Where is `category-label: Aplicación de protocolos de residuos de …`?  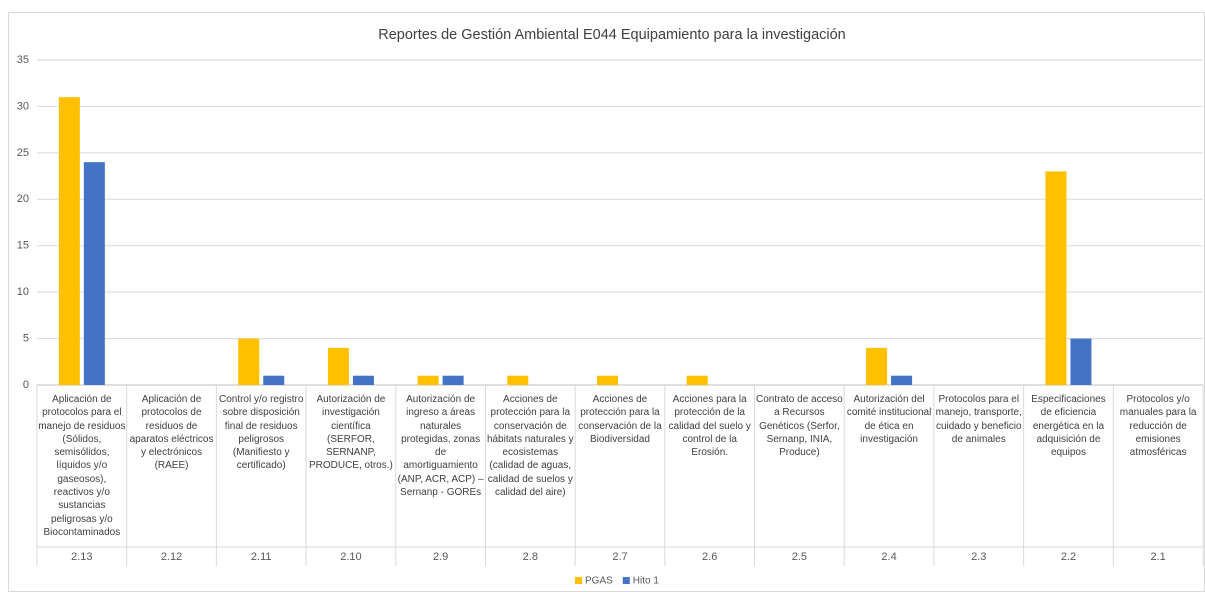
category-label: Aplicación de protocolos de residuos de … is located at coordinates (171, 433).